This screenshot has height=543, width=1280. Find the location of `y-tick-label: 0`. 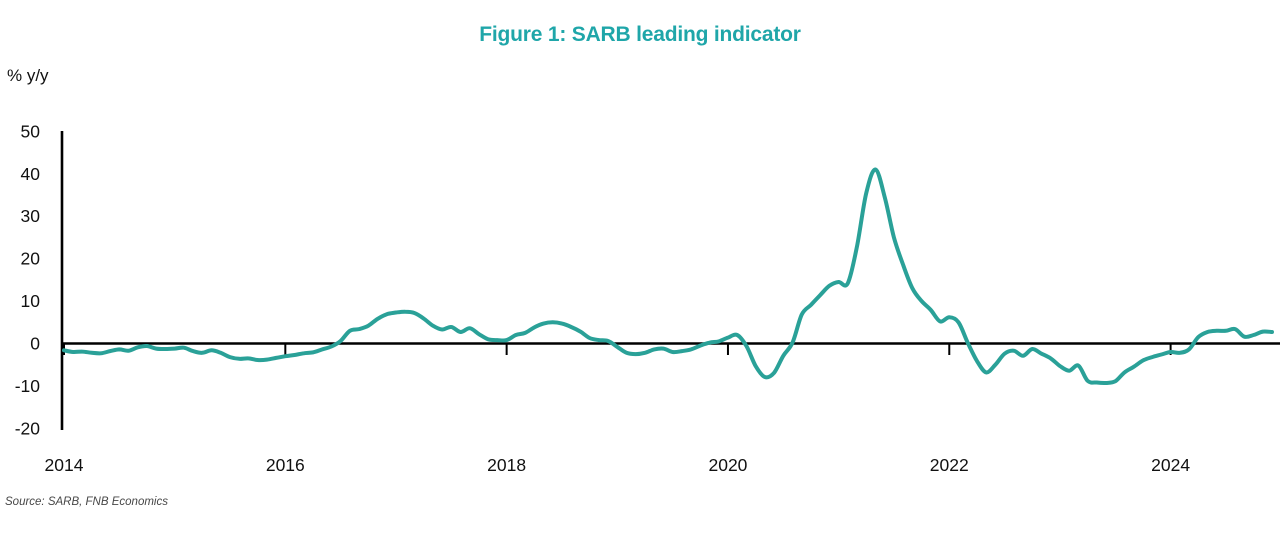

y-tick-label: 0 is located at coordinates (35, 344).